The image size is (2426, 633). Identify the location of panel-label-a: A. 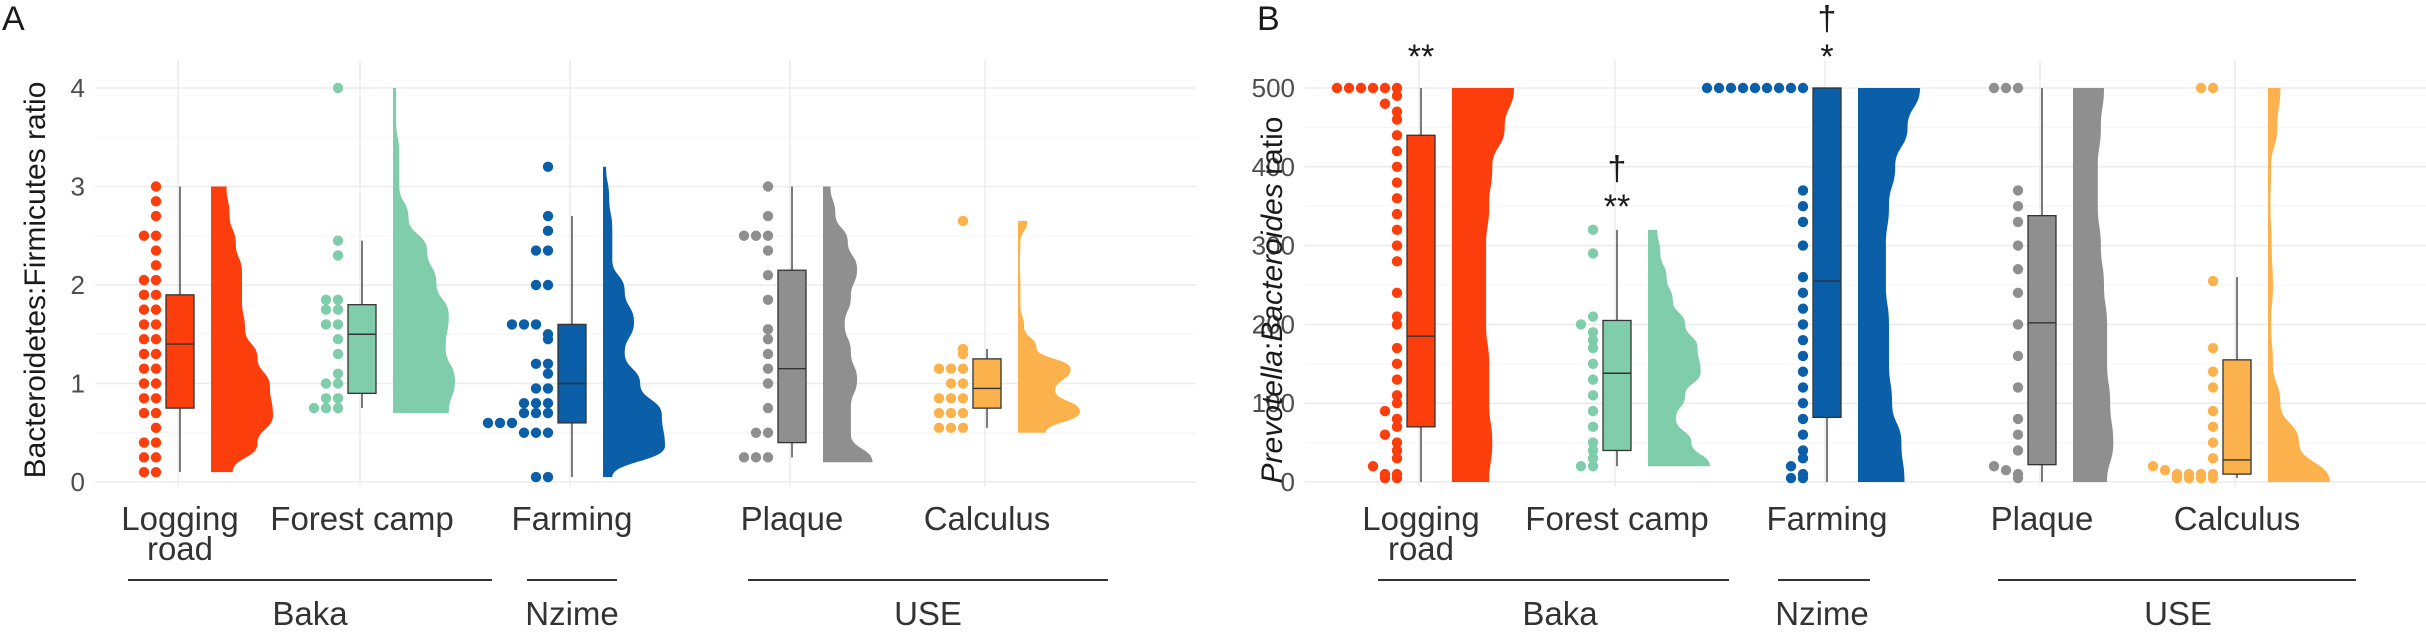
(13, 19).